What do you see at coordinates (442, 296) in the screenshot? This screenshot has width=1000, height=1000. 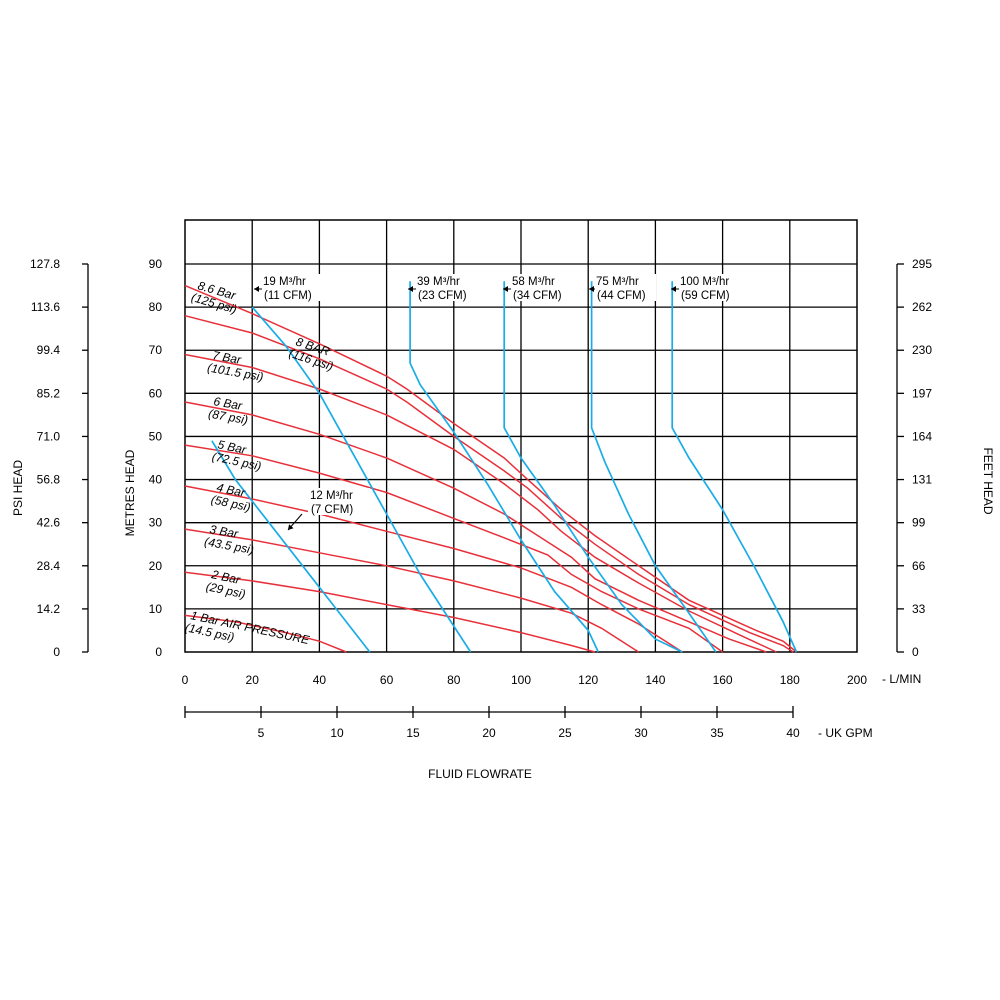 I see `air-consumption-label-cfm: (23 CFM)` at bounding box center [442, 296].